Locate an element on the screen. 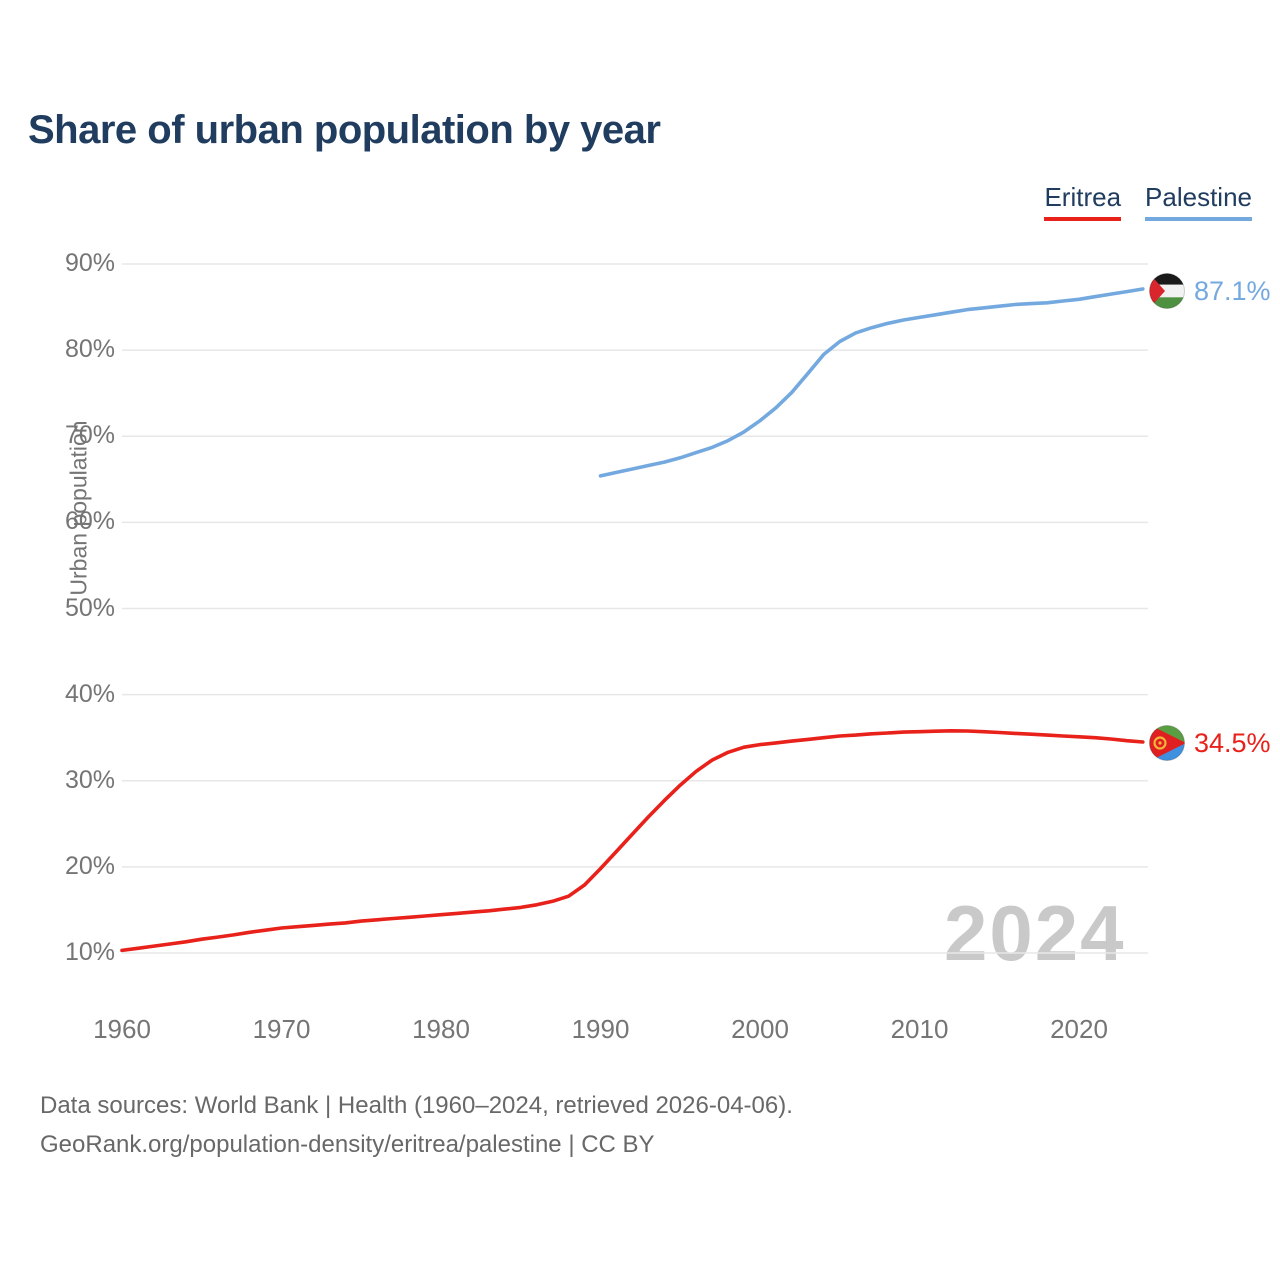  y-tick-label-80: 80% is located at coordinates (89, 349).